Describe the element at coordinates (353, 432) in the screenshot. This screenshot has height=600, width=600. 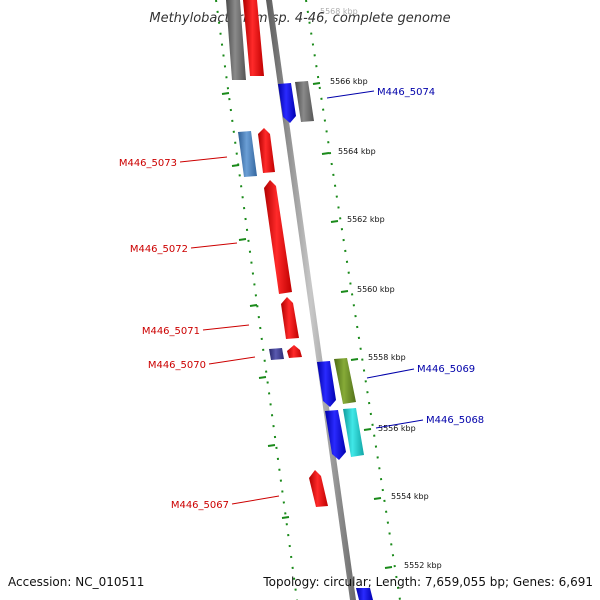
I see `gene-cyan-5068b` at that location.